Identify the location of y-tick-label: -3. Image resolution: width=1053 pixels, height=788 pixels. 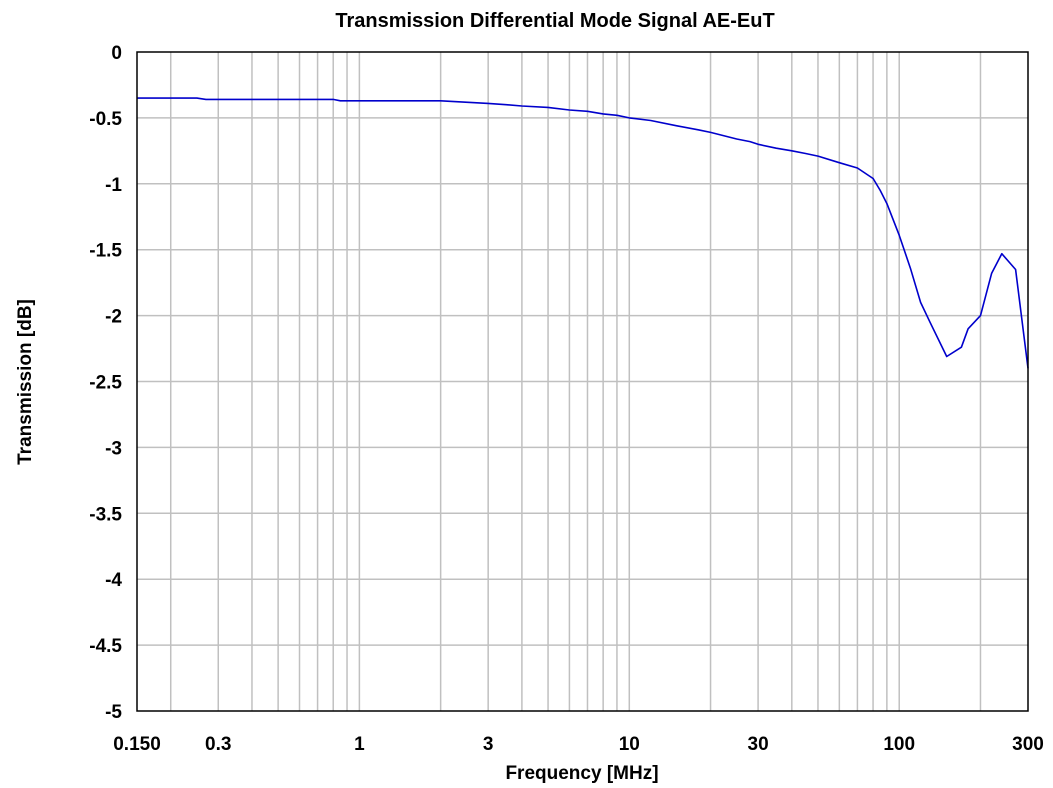
(113, 448).